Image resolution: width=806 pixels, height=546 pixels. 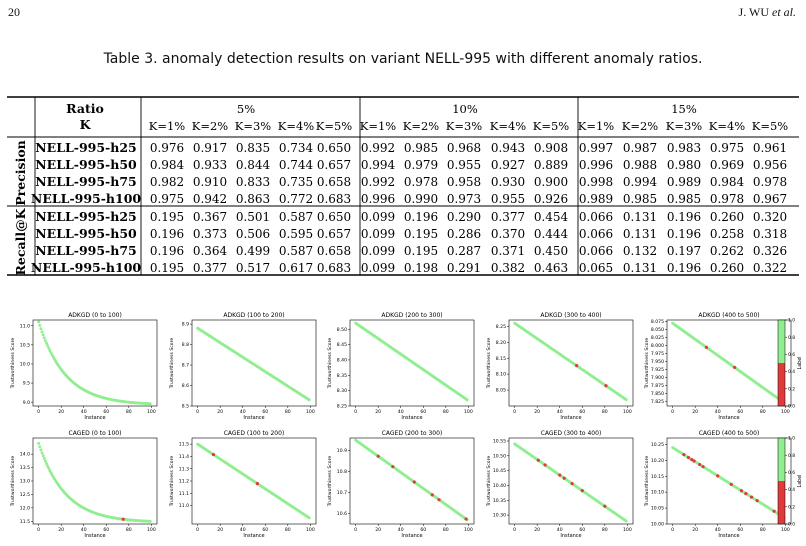 I want to click on table-cell: 0.318, so click(x=770, y=234).